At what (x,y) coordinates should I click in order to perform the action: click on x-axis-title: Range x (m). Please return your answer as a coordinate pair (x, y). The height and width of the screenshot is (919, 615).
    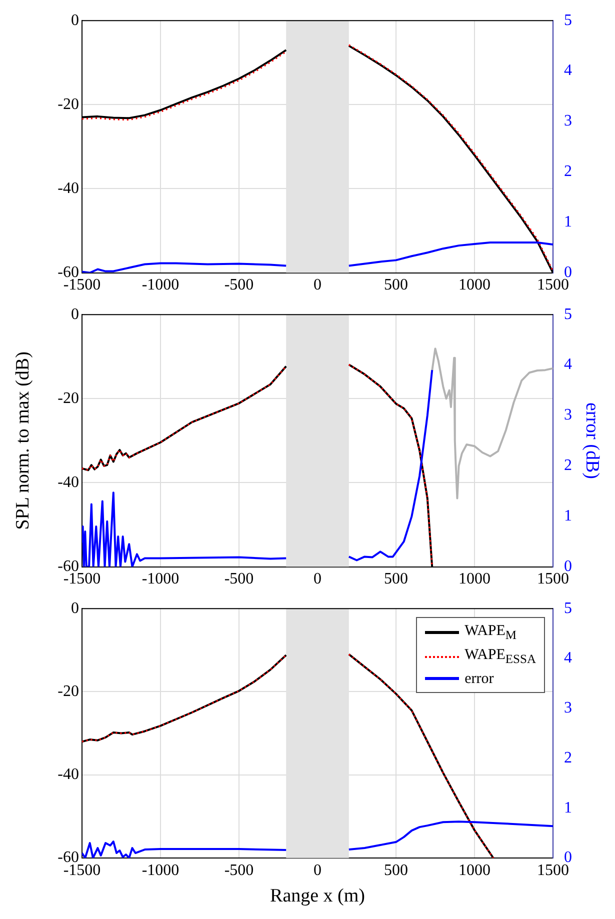
    Looking at the image, I should click on (317, 896).